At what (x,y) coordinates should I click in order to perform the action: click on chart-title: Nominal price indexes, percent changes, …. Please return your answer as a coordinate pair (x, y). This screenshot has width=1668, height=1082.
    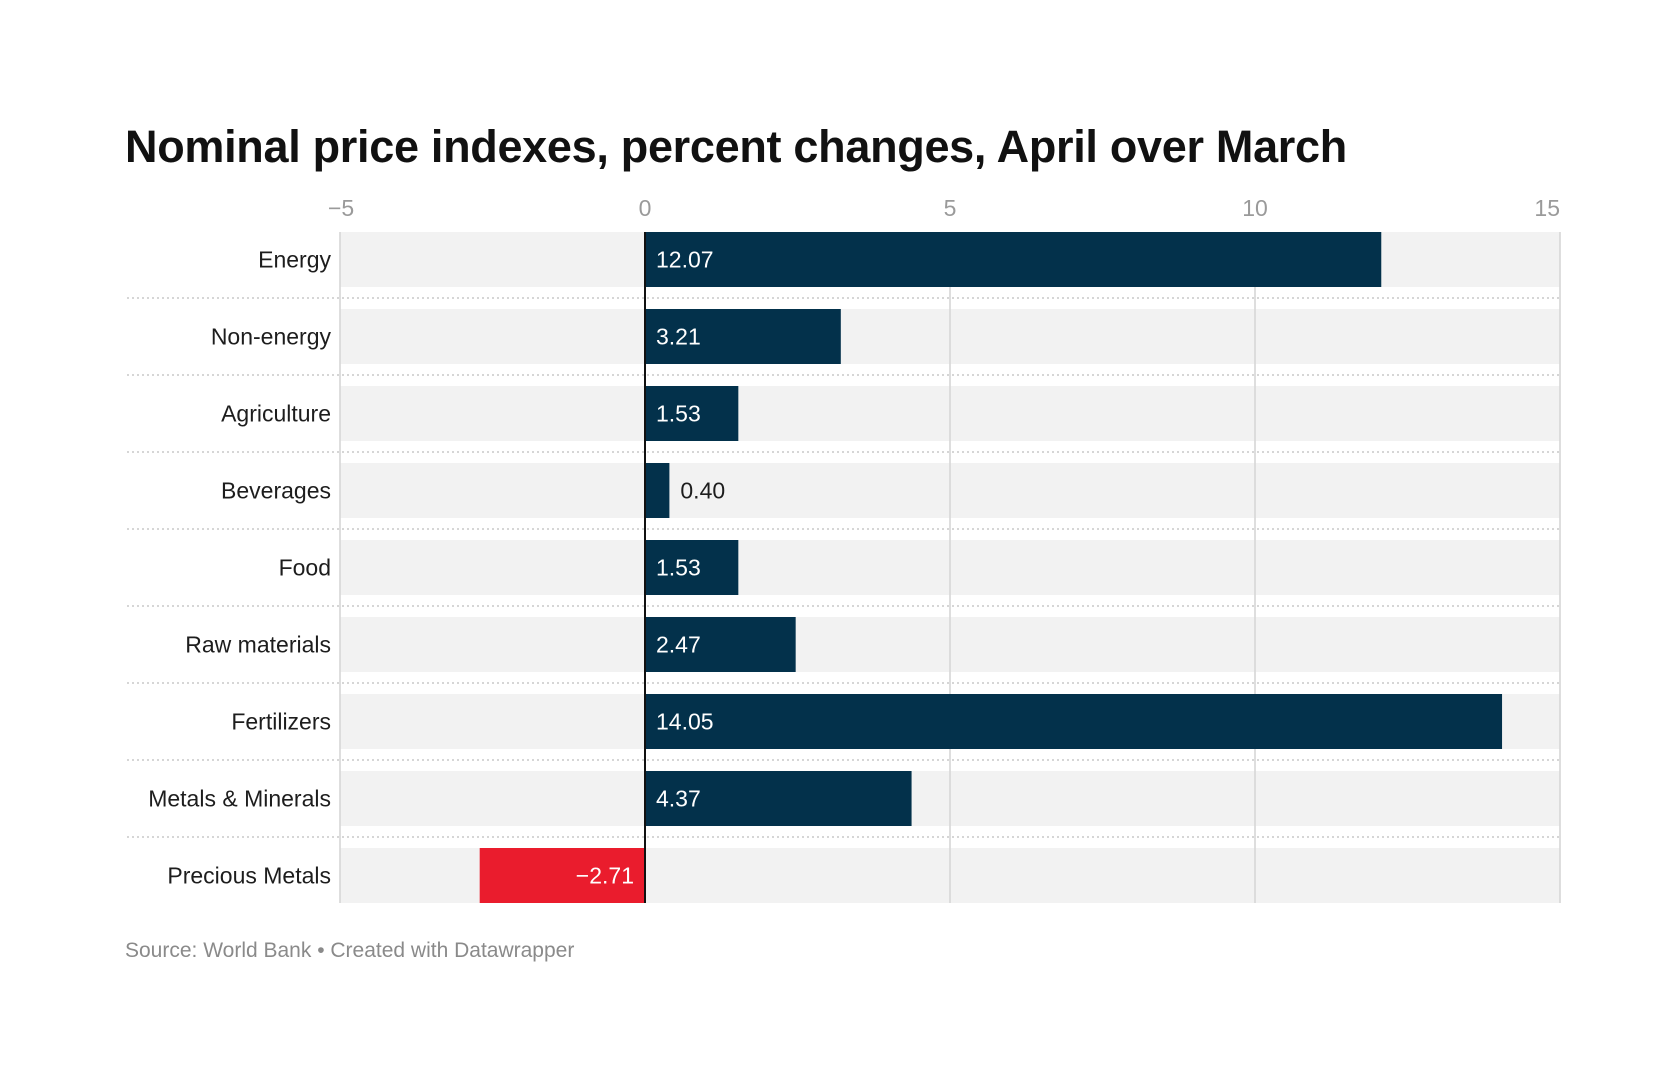
    Looking at the image, I should click on (736, 146).